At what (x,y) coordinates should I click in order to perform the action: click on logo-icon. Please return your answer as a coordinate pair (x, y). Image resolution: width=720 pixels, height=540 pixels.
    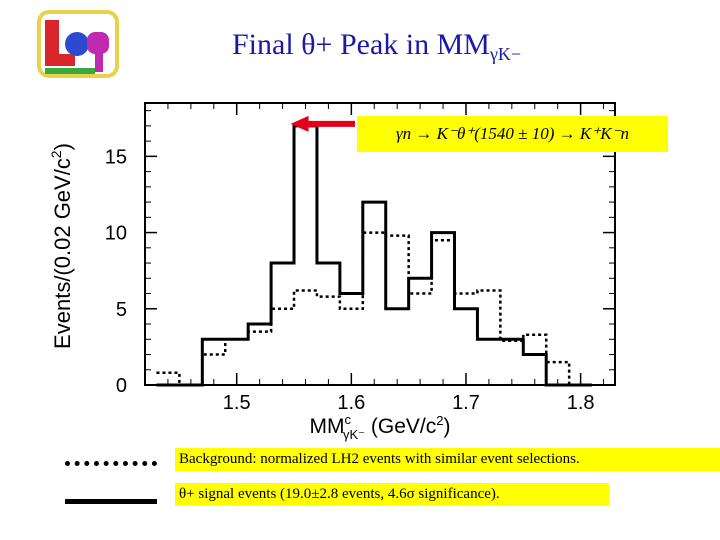
    Looking at the image, I should click on (79, 44).